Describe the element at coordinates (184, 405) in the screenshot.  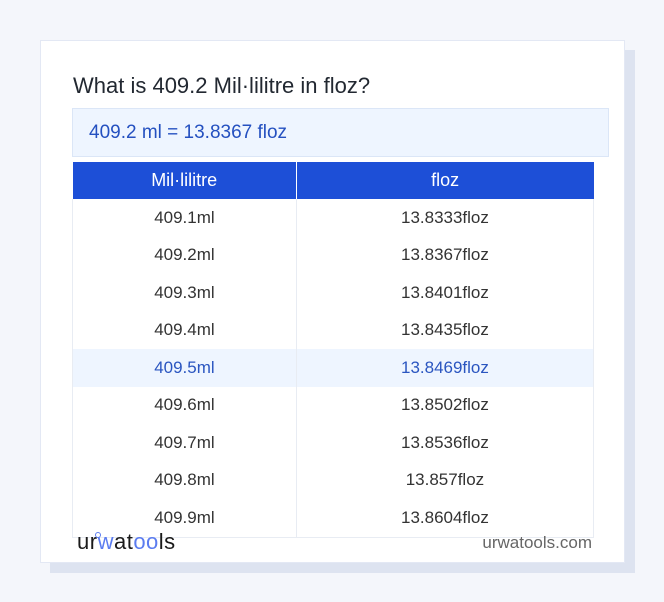
I see `millilitre-cell: 409.6ml` at that location.